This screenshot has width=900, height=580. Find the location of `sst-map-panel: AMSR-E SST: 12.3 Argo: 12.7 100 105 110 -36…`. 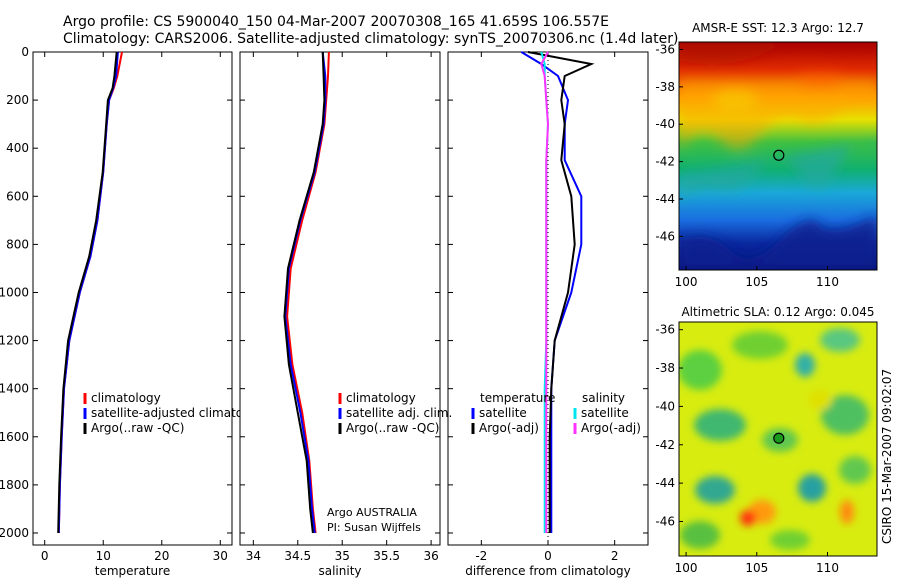

sst-map-panel: AMSR-E SST: 12.3 Argo: 12.7 100 105 110 -36… is located at coordinates (766, 155).